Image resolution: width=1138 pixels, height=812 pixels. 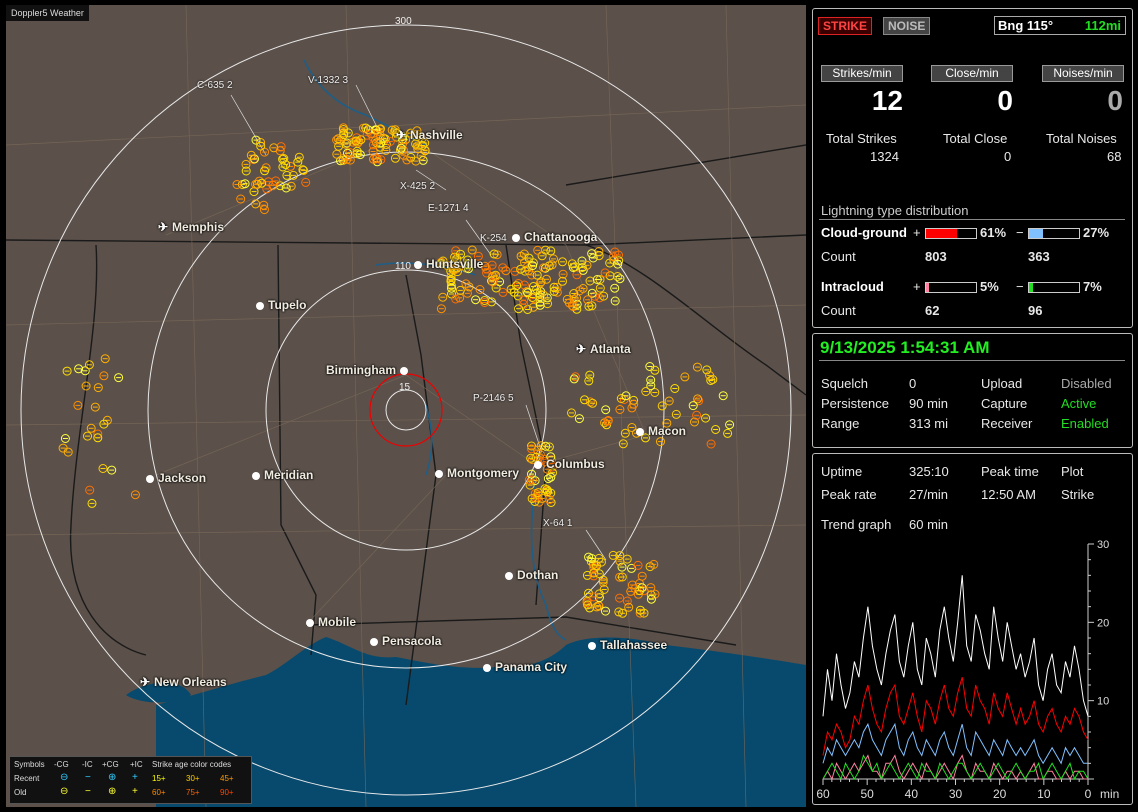 I want to click on age-45: 45+, so click(x=227, y=778).